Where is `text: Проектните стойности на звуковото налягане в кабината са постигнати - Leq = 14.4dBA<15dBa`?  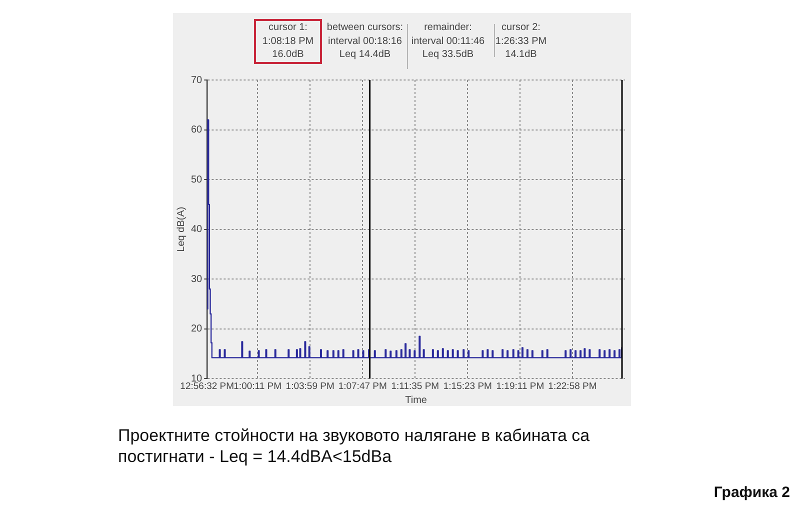
text: Проектните стойности на звуковото налягане в кабината са постигнати - Leq = 14.4dBA<15dBa is located at coordinates (354, 446).